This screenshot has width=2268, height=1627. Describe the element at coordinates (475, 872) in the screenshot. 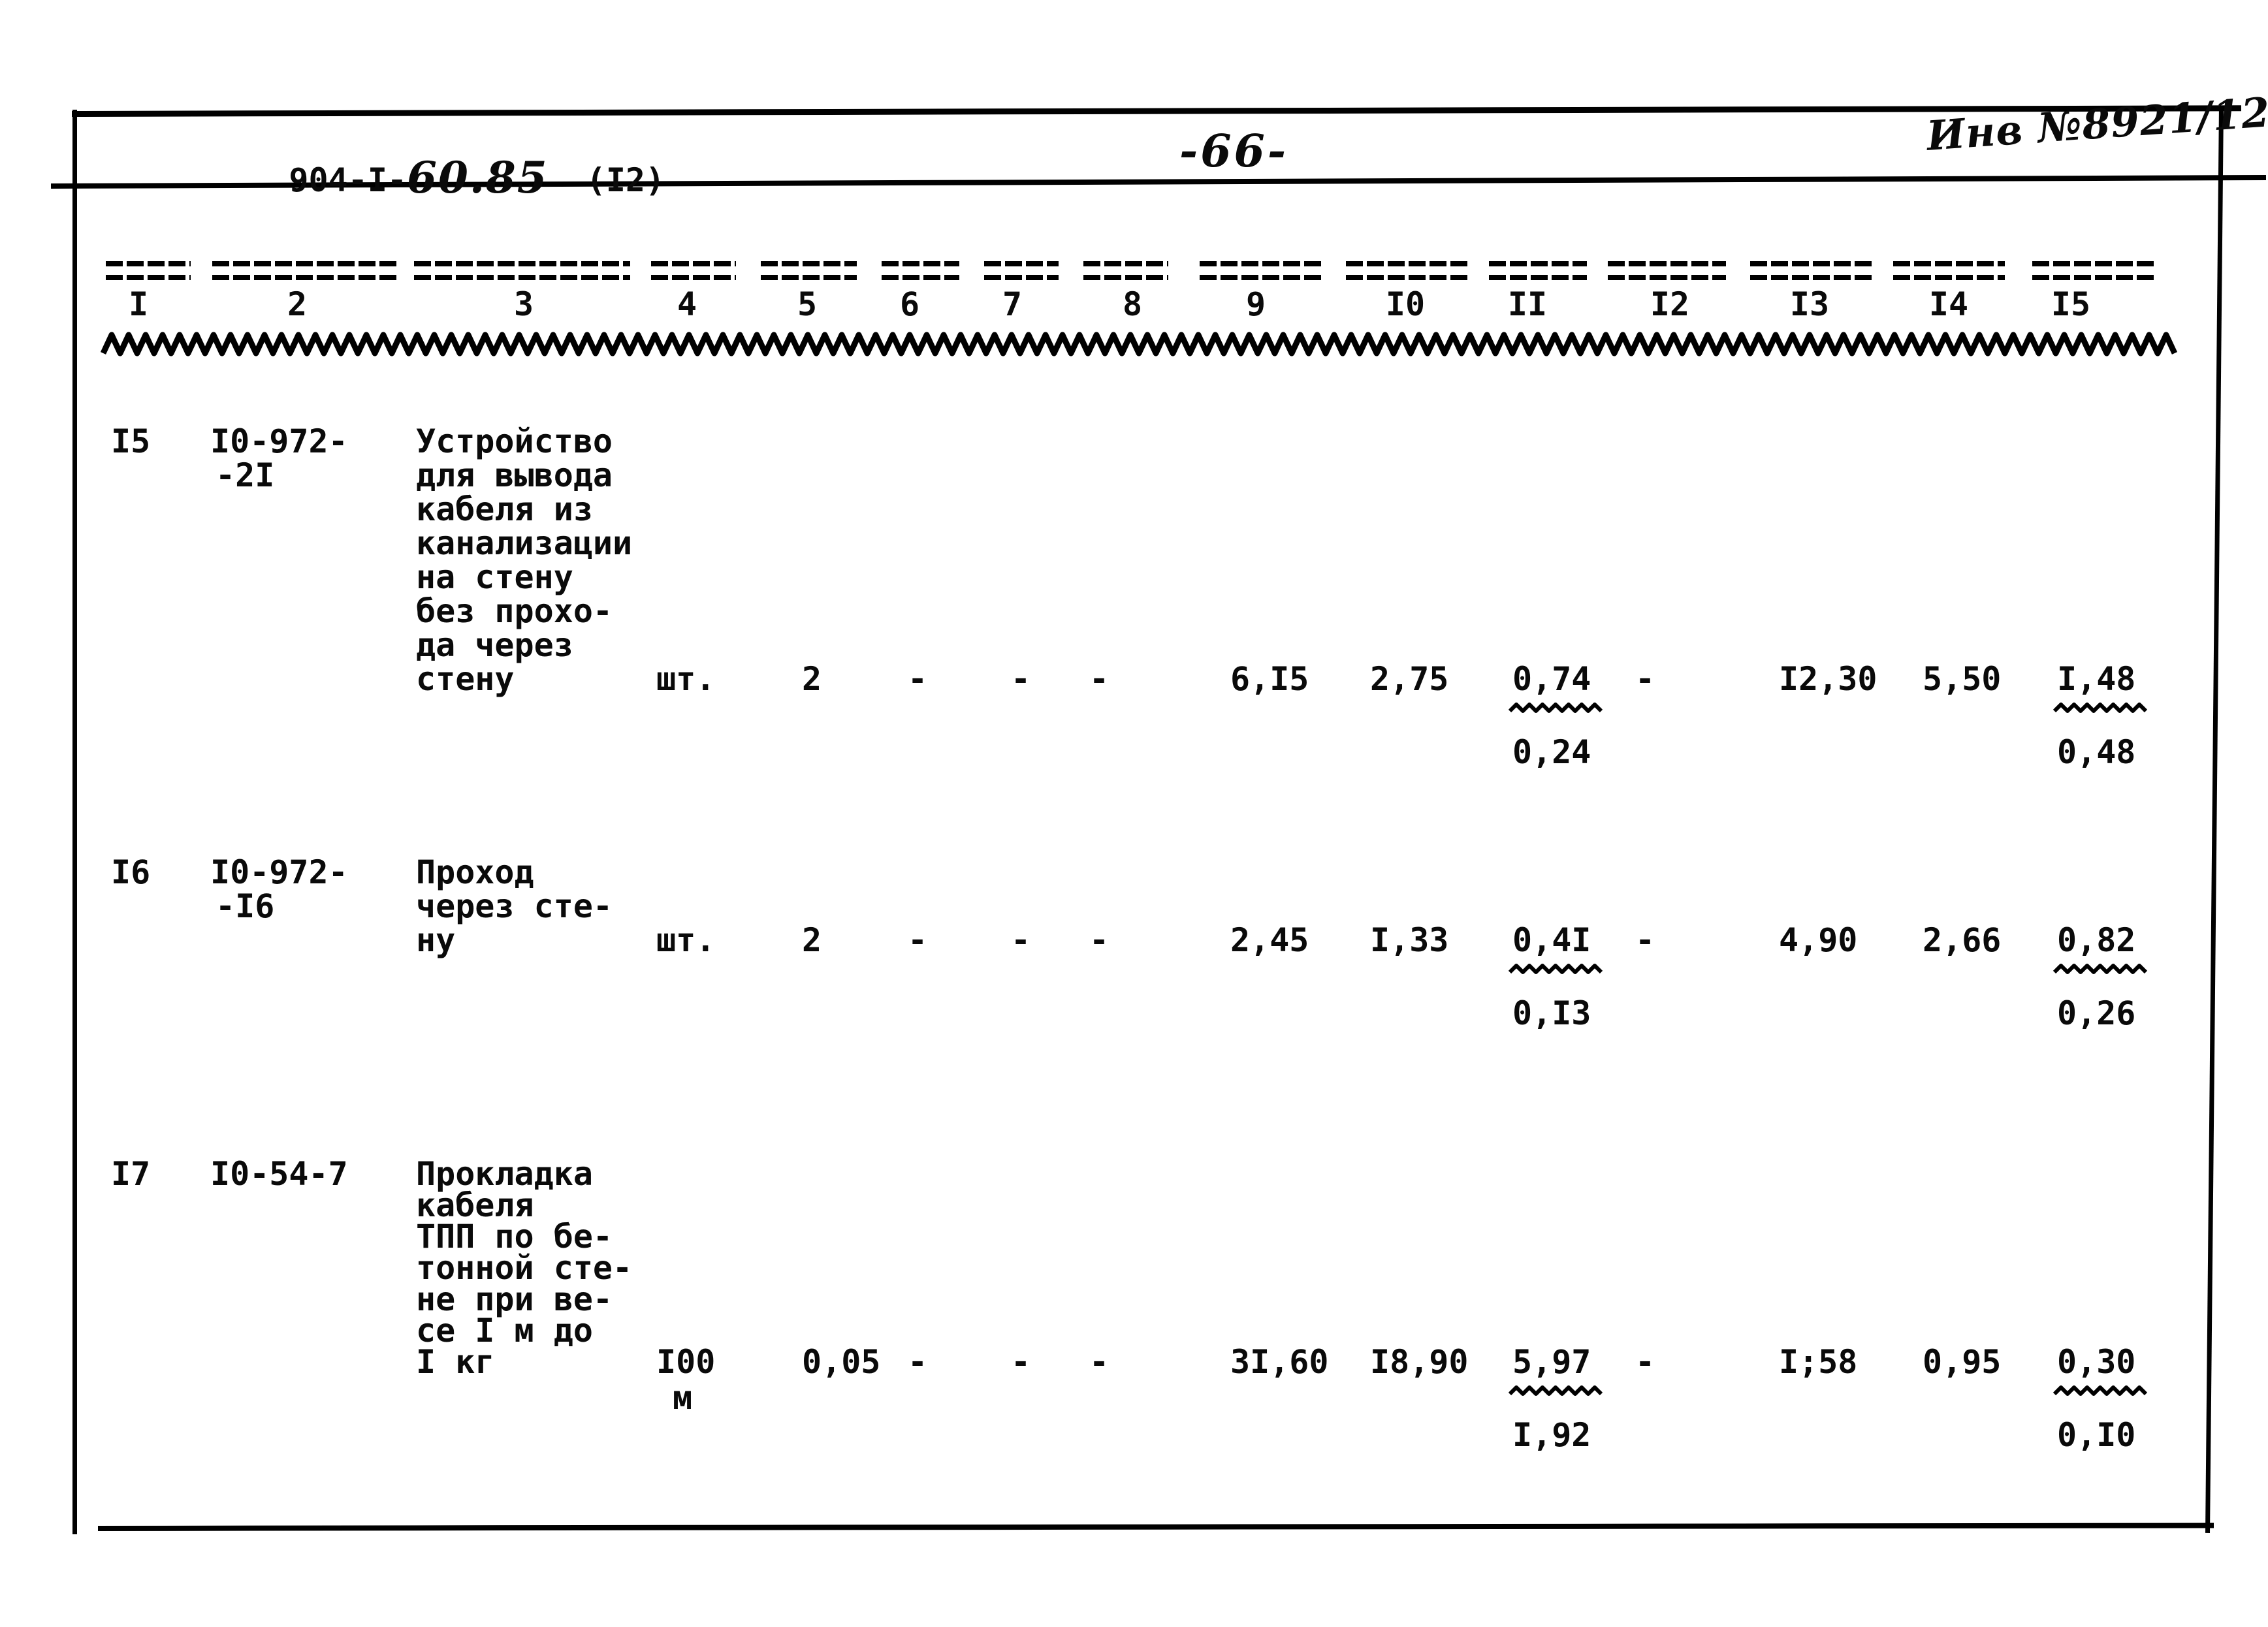

I see `row-name-line: Проход` at that location.